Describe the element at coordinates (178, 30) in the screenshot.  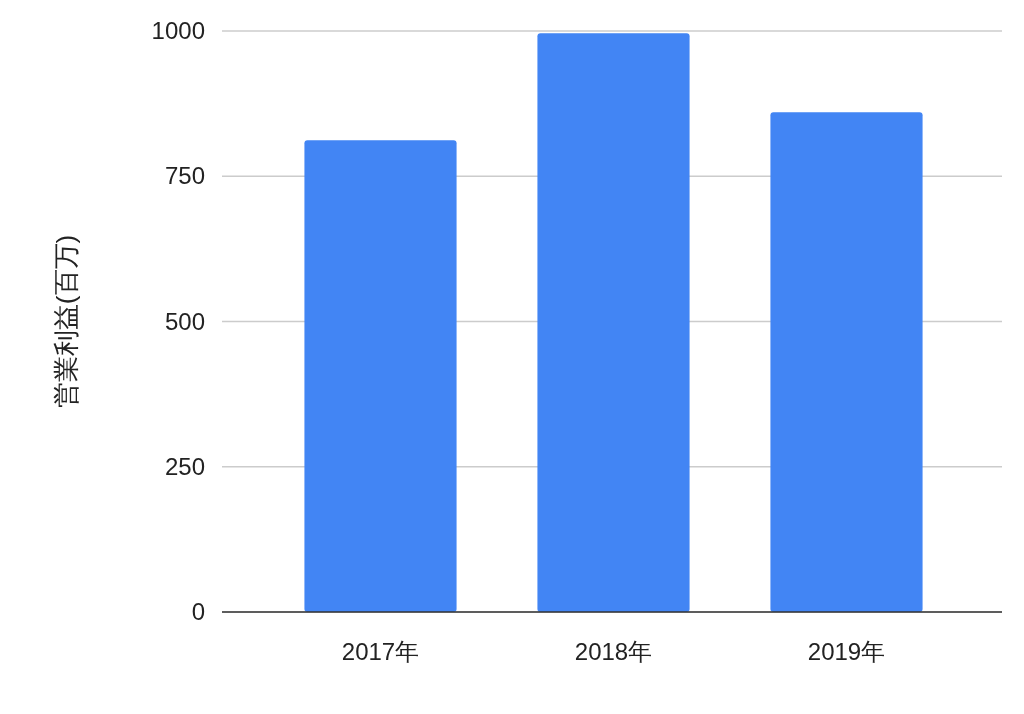
I see `y-tick-label: 1000` at that location.